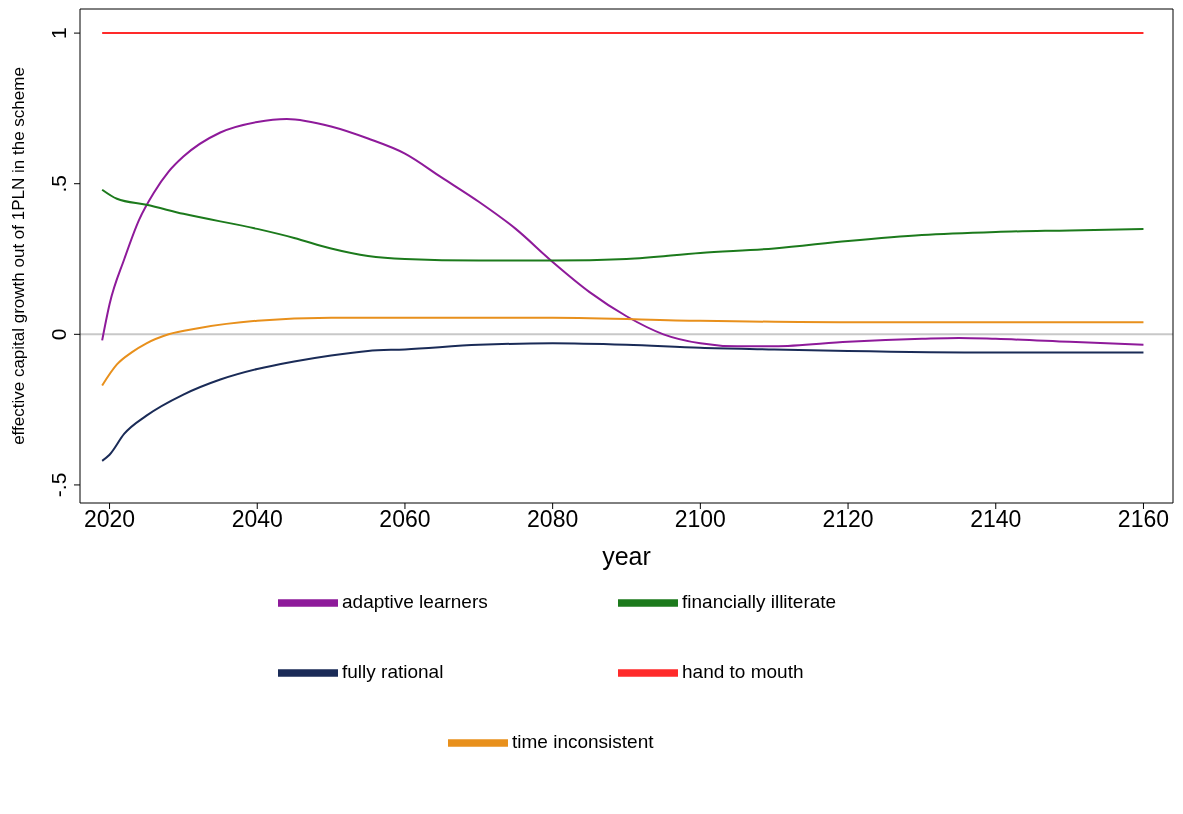 The image size is (1183, 814). What do you see at coordinates (405, 519) in the screenshot?
I see `x-tick-label: 2060` at bounding box center [405, 519].